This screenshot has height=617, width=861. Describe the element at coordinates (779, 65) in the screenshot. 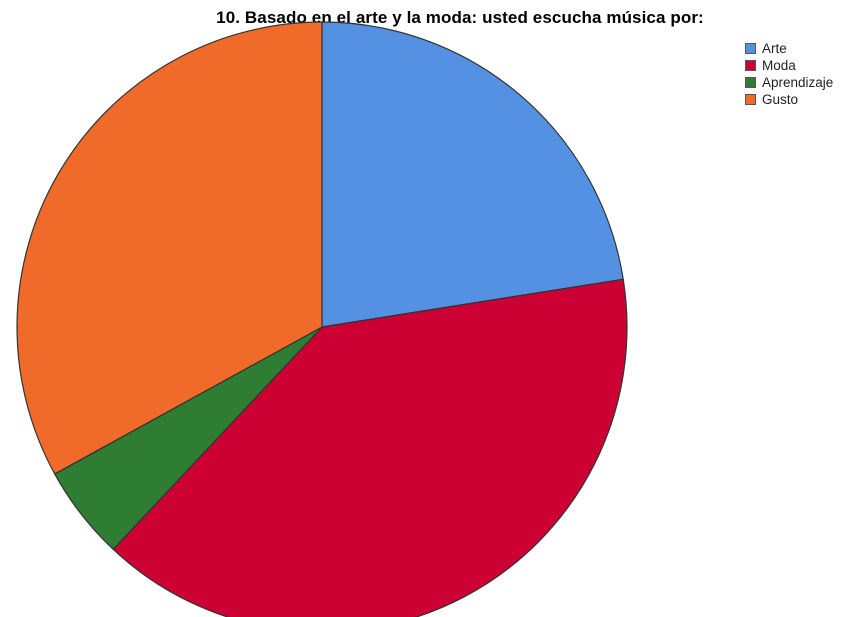

I see `legend-label: Moda` at that location.